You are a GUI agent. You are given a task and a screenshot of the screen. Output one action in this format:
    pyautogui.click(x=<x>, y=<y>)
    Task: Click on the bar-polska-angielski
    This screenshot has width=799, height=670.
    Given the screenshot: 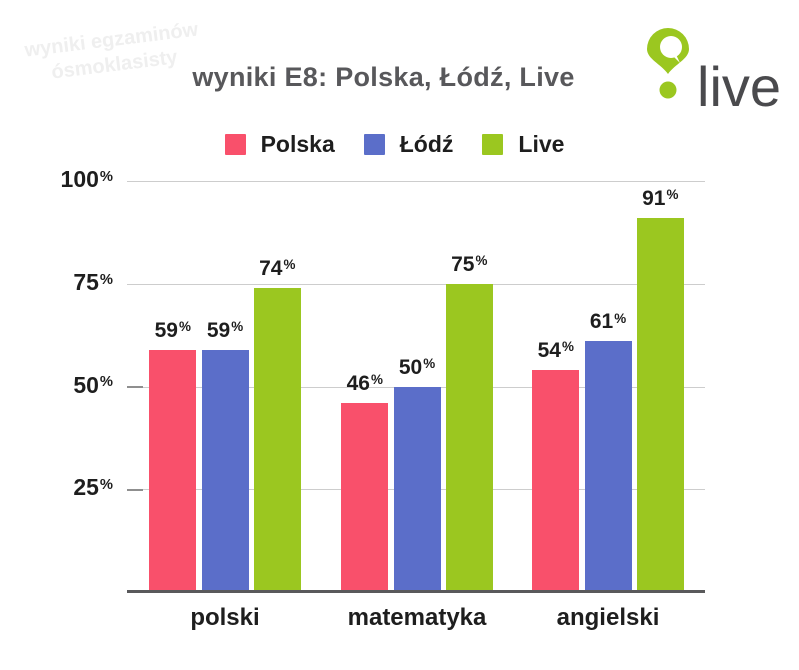 What is the action you would take?
    pyautogui.click(x=556, y=481)
    